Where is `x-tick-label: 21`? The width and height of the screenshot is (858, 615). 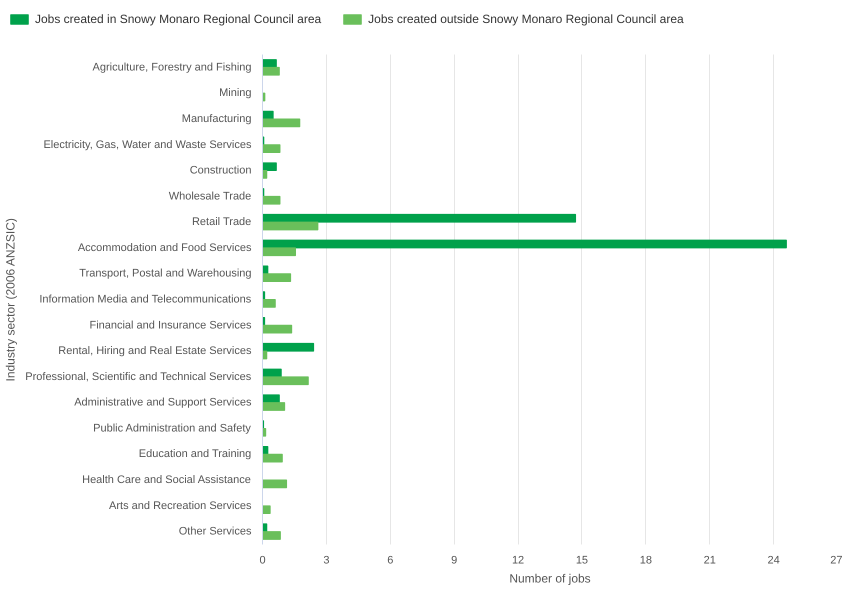 x-tick-label: 21 is located at coordinates (710, 560).